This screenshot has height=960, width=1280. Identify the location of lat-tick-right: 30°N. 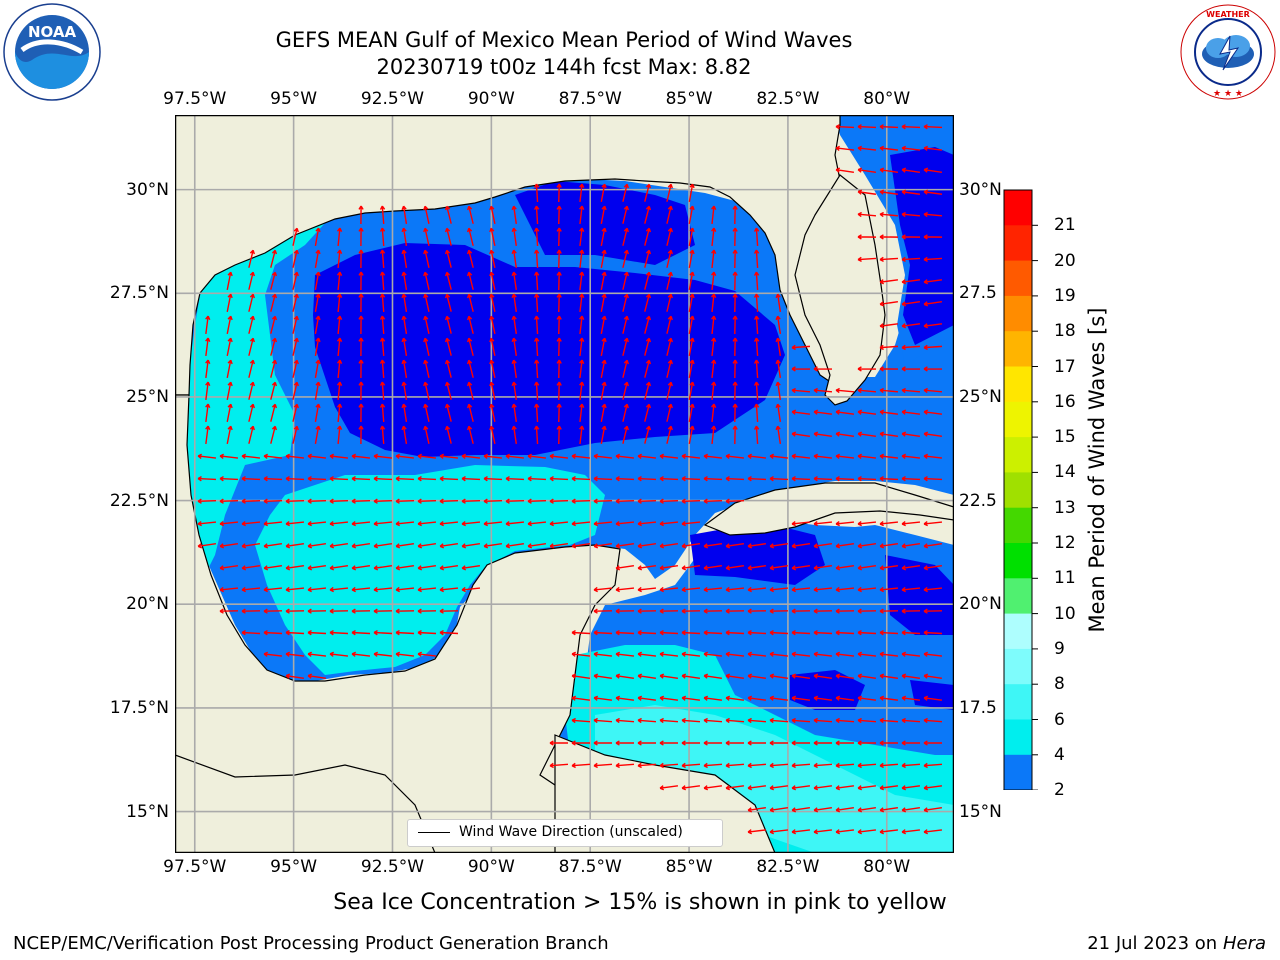
(980, 189).